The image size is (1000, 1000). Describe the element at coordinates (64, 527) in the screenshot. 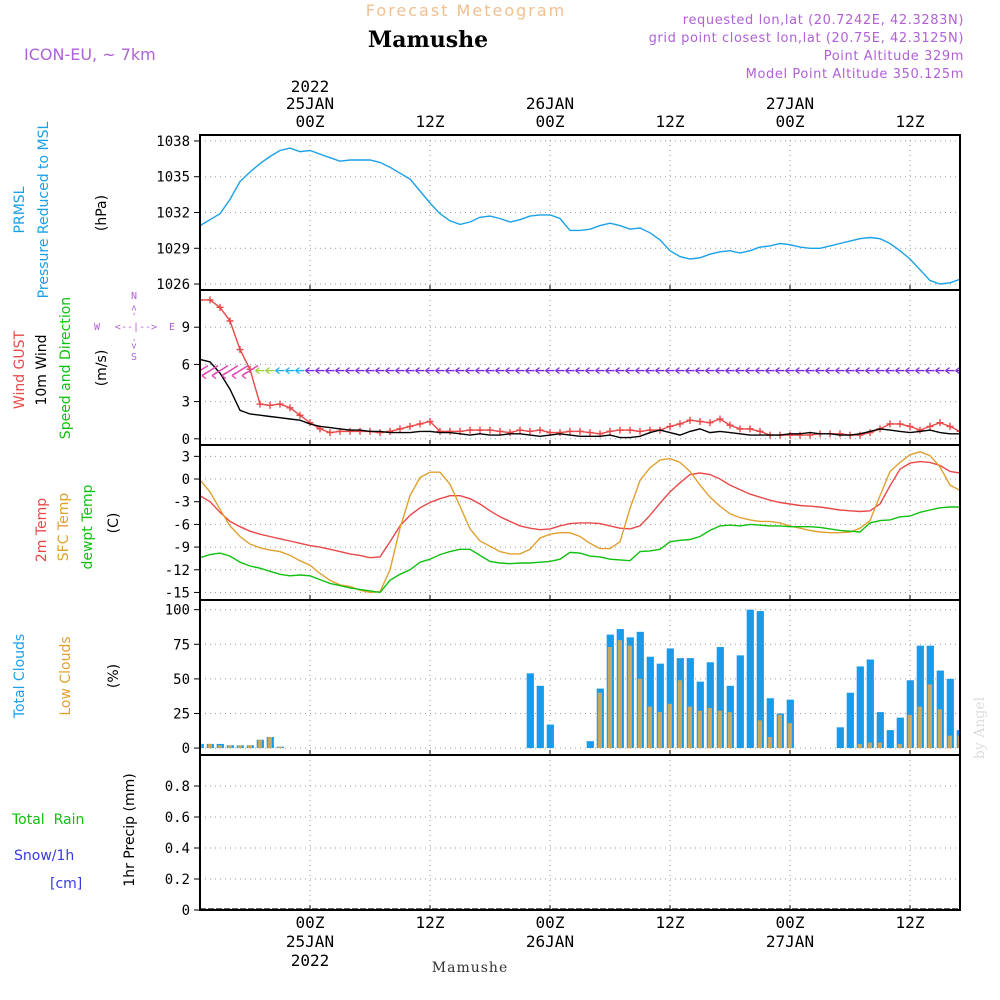

I see `sfc-label: SFC Temp` at that location.